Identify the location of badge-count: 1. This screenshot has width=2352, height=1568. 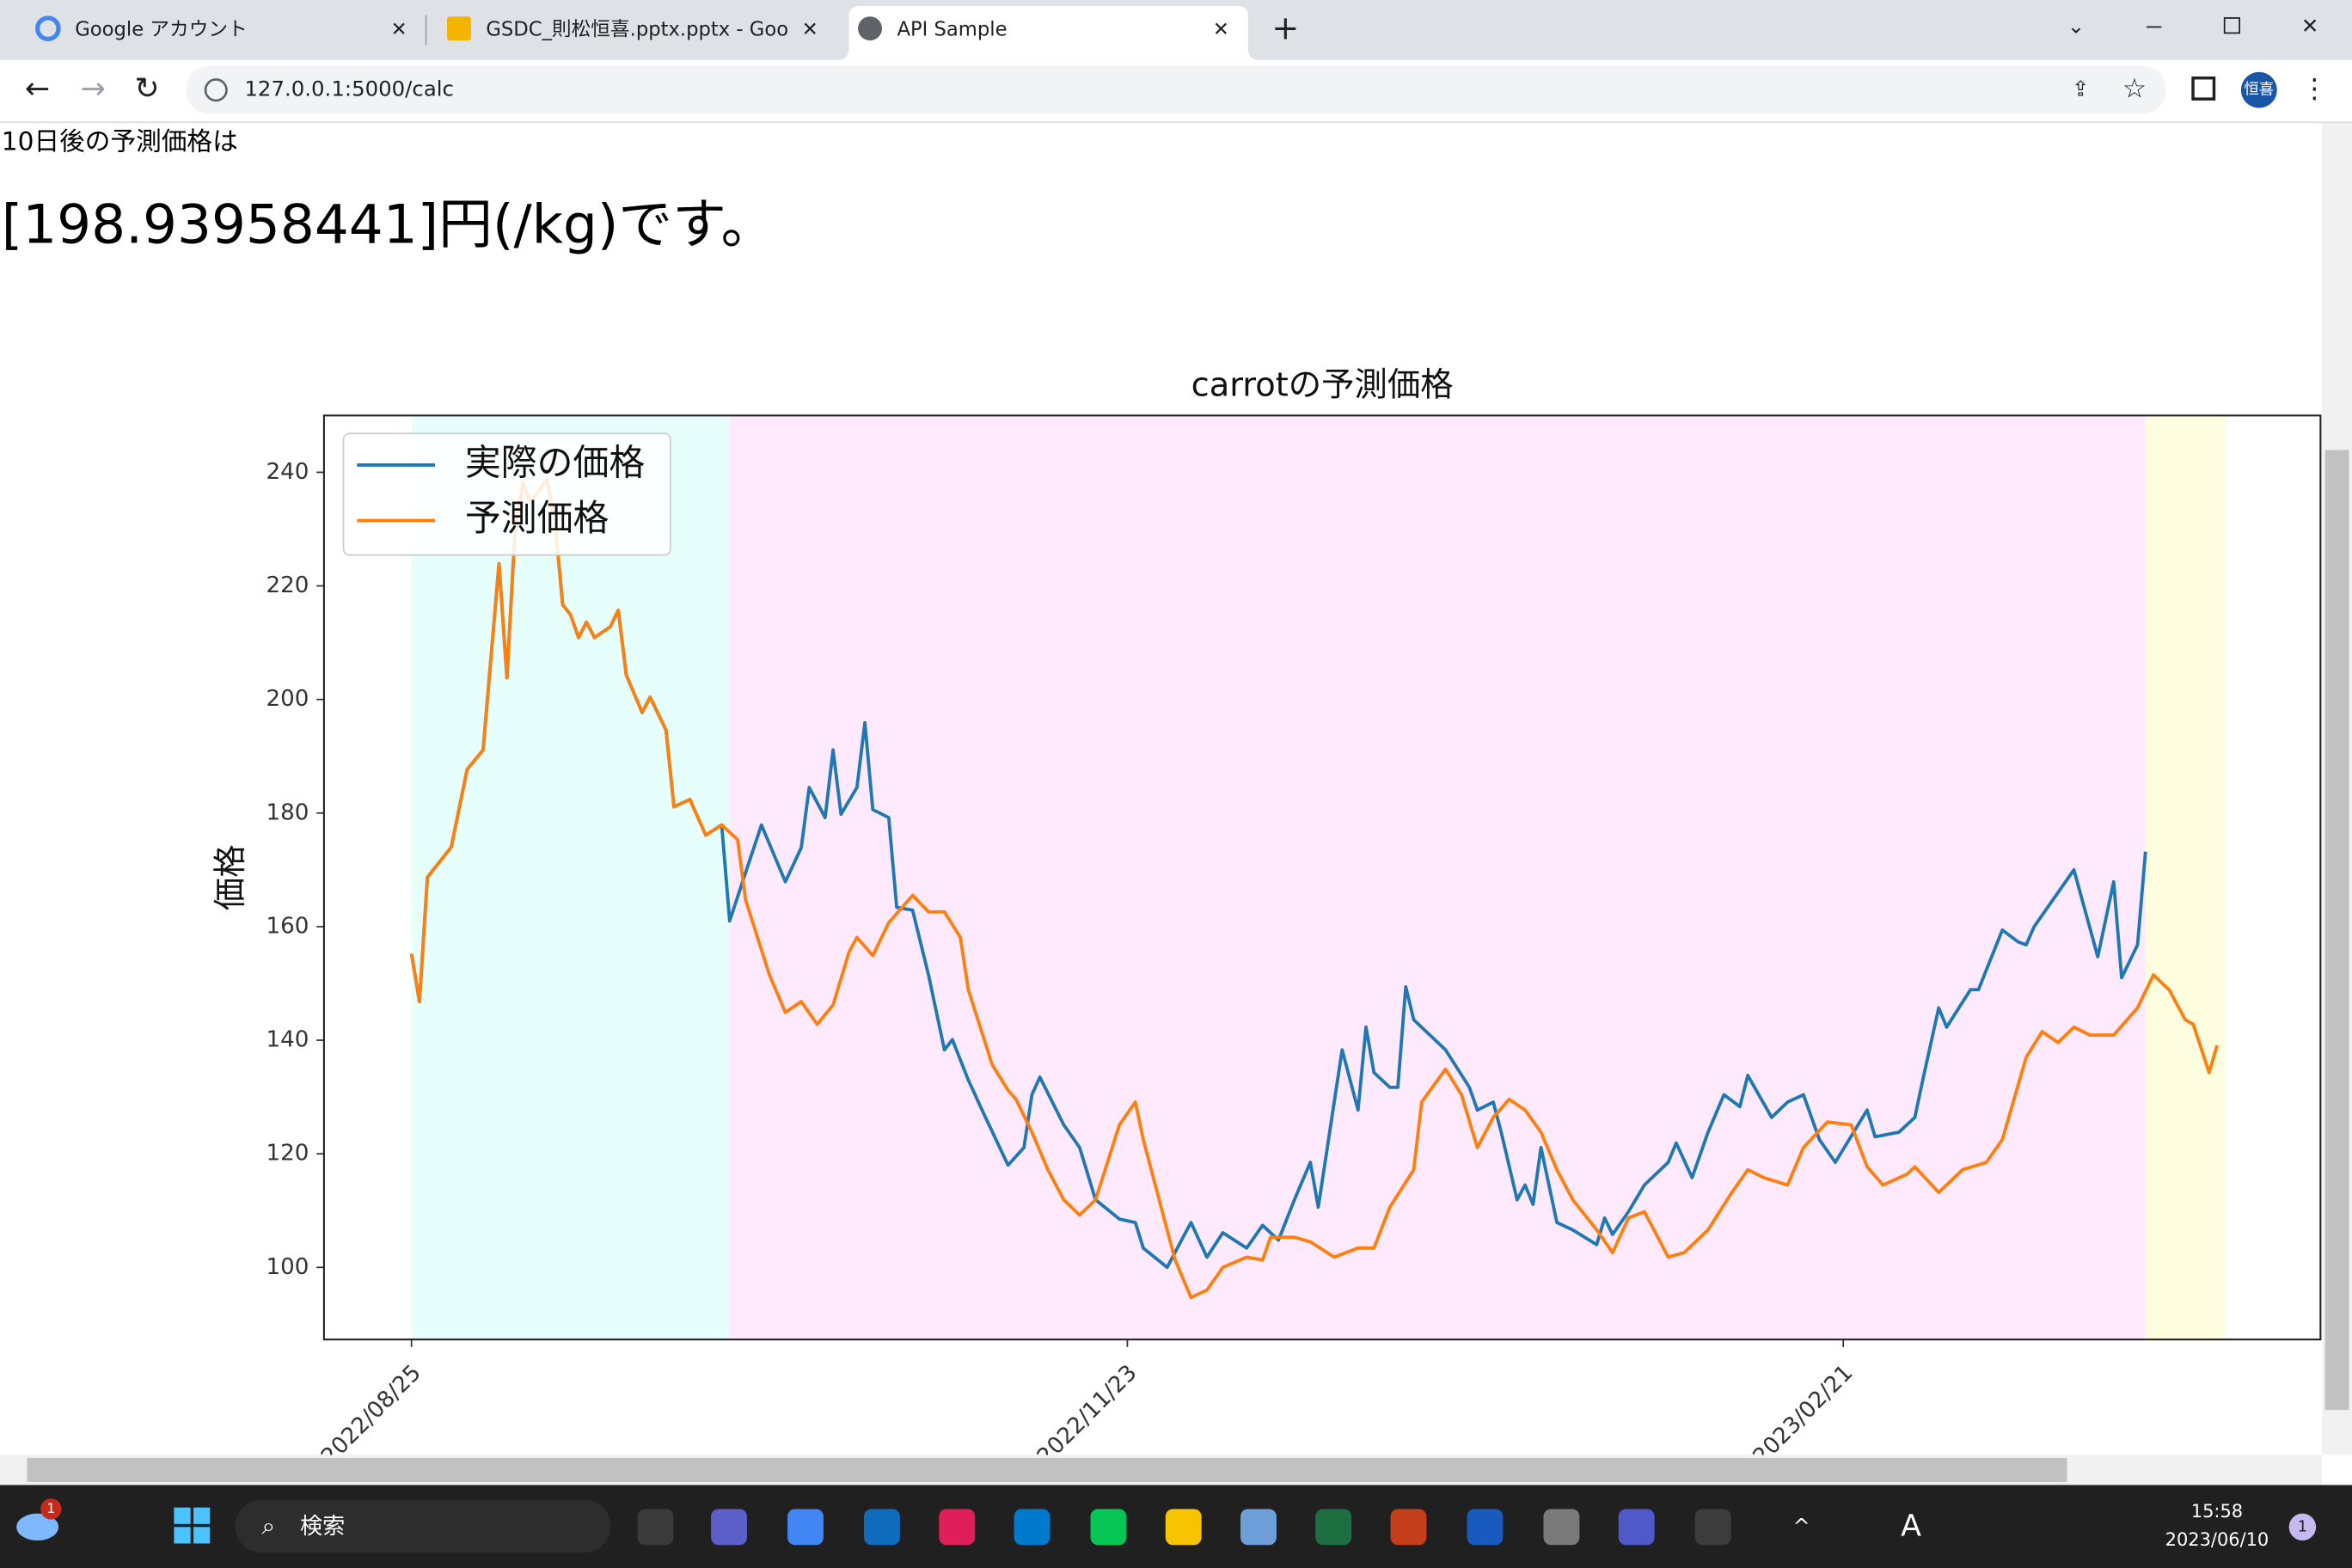
(50, 1508).